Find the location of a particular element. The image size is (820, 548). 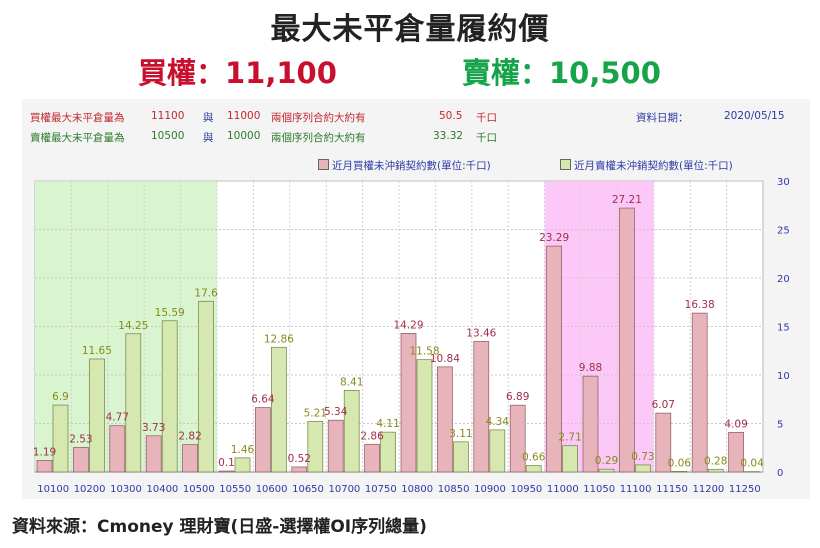

call-info-value: 50.5 is located at coordinates (451, 116).